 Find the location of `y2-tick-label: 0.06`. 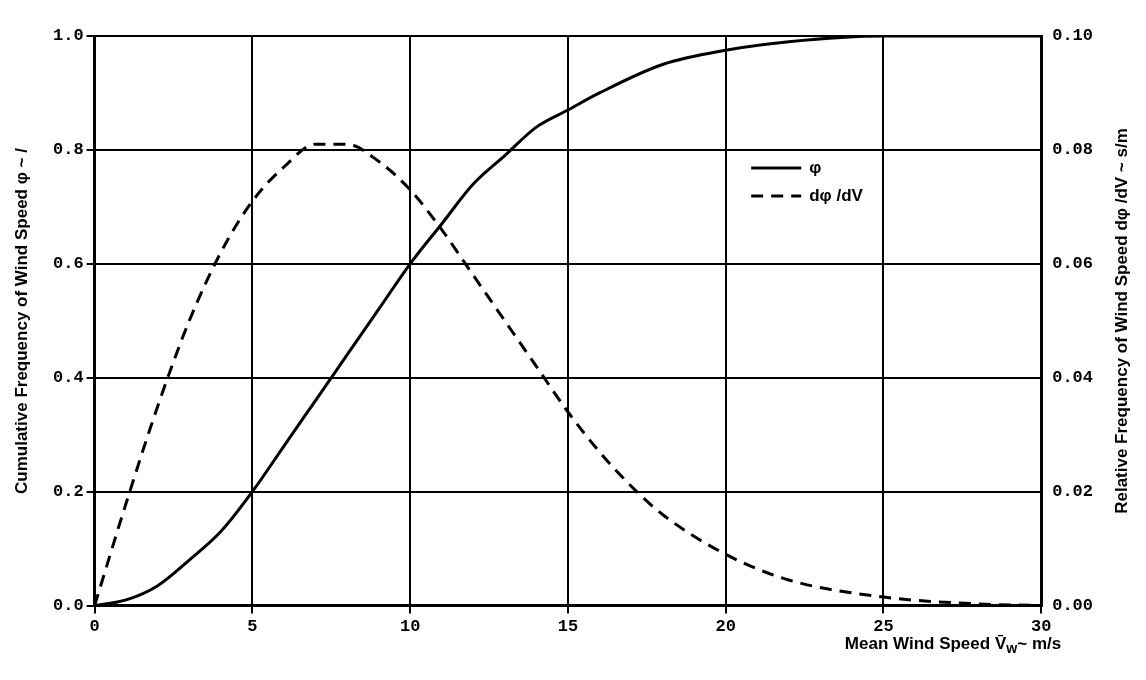

y2-tick-label: 0.06 is located at coordinates (1073, 264).